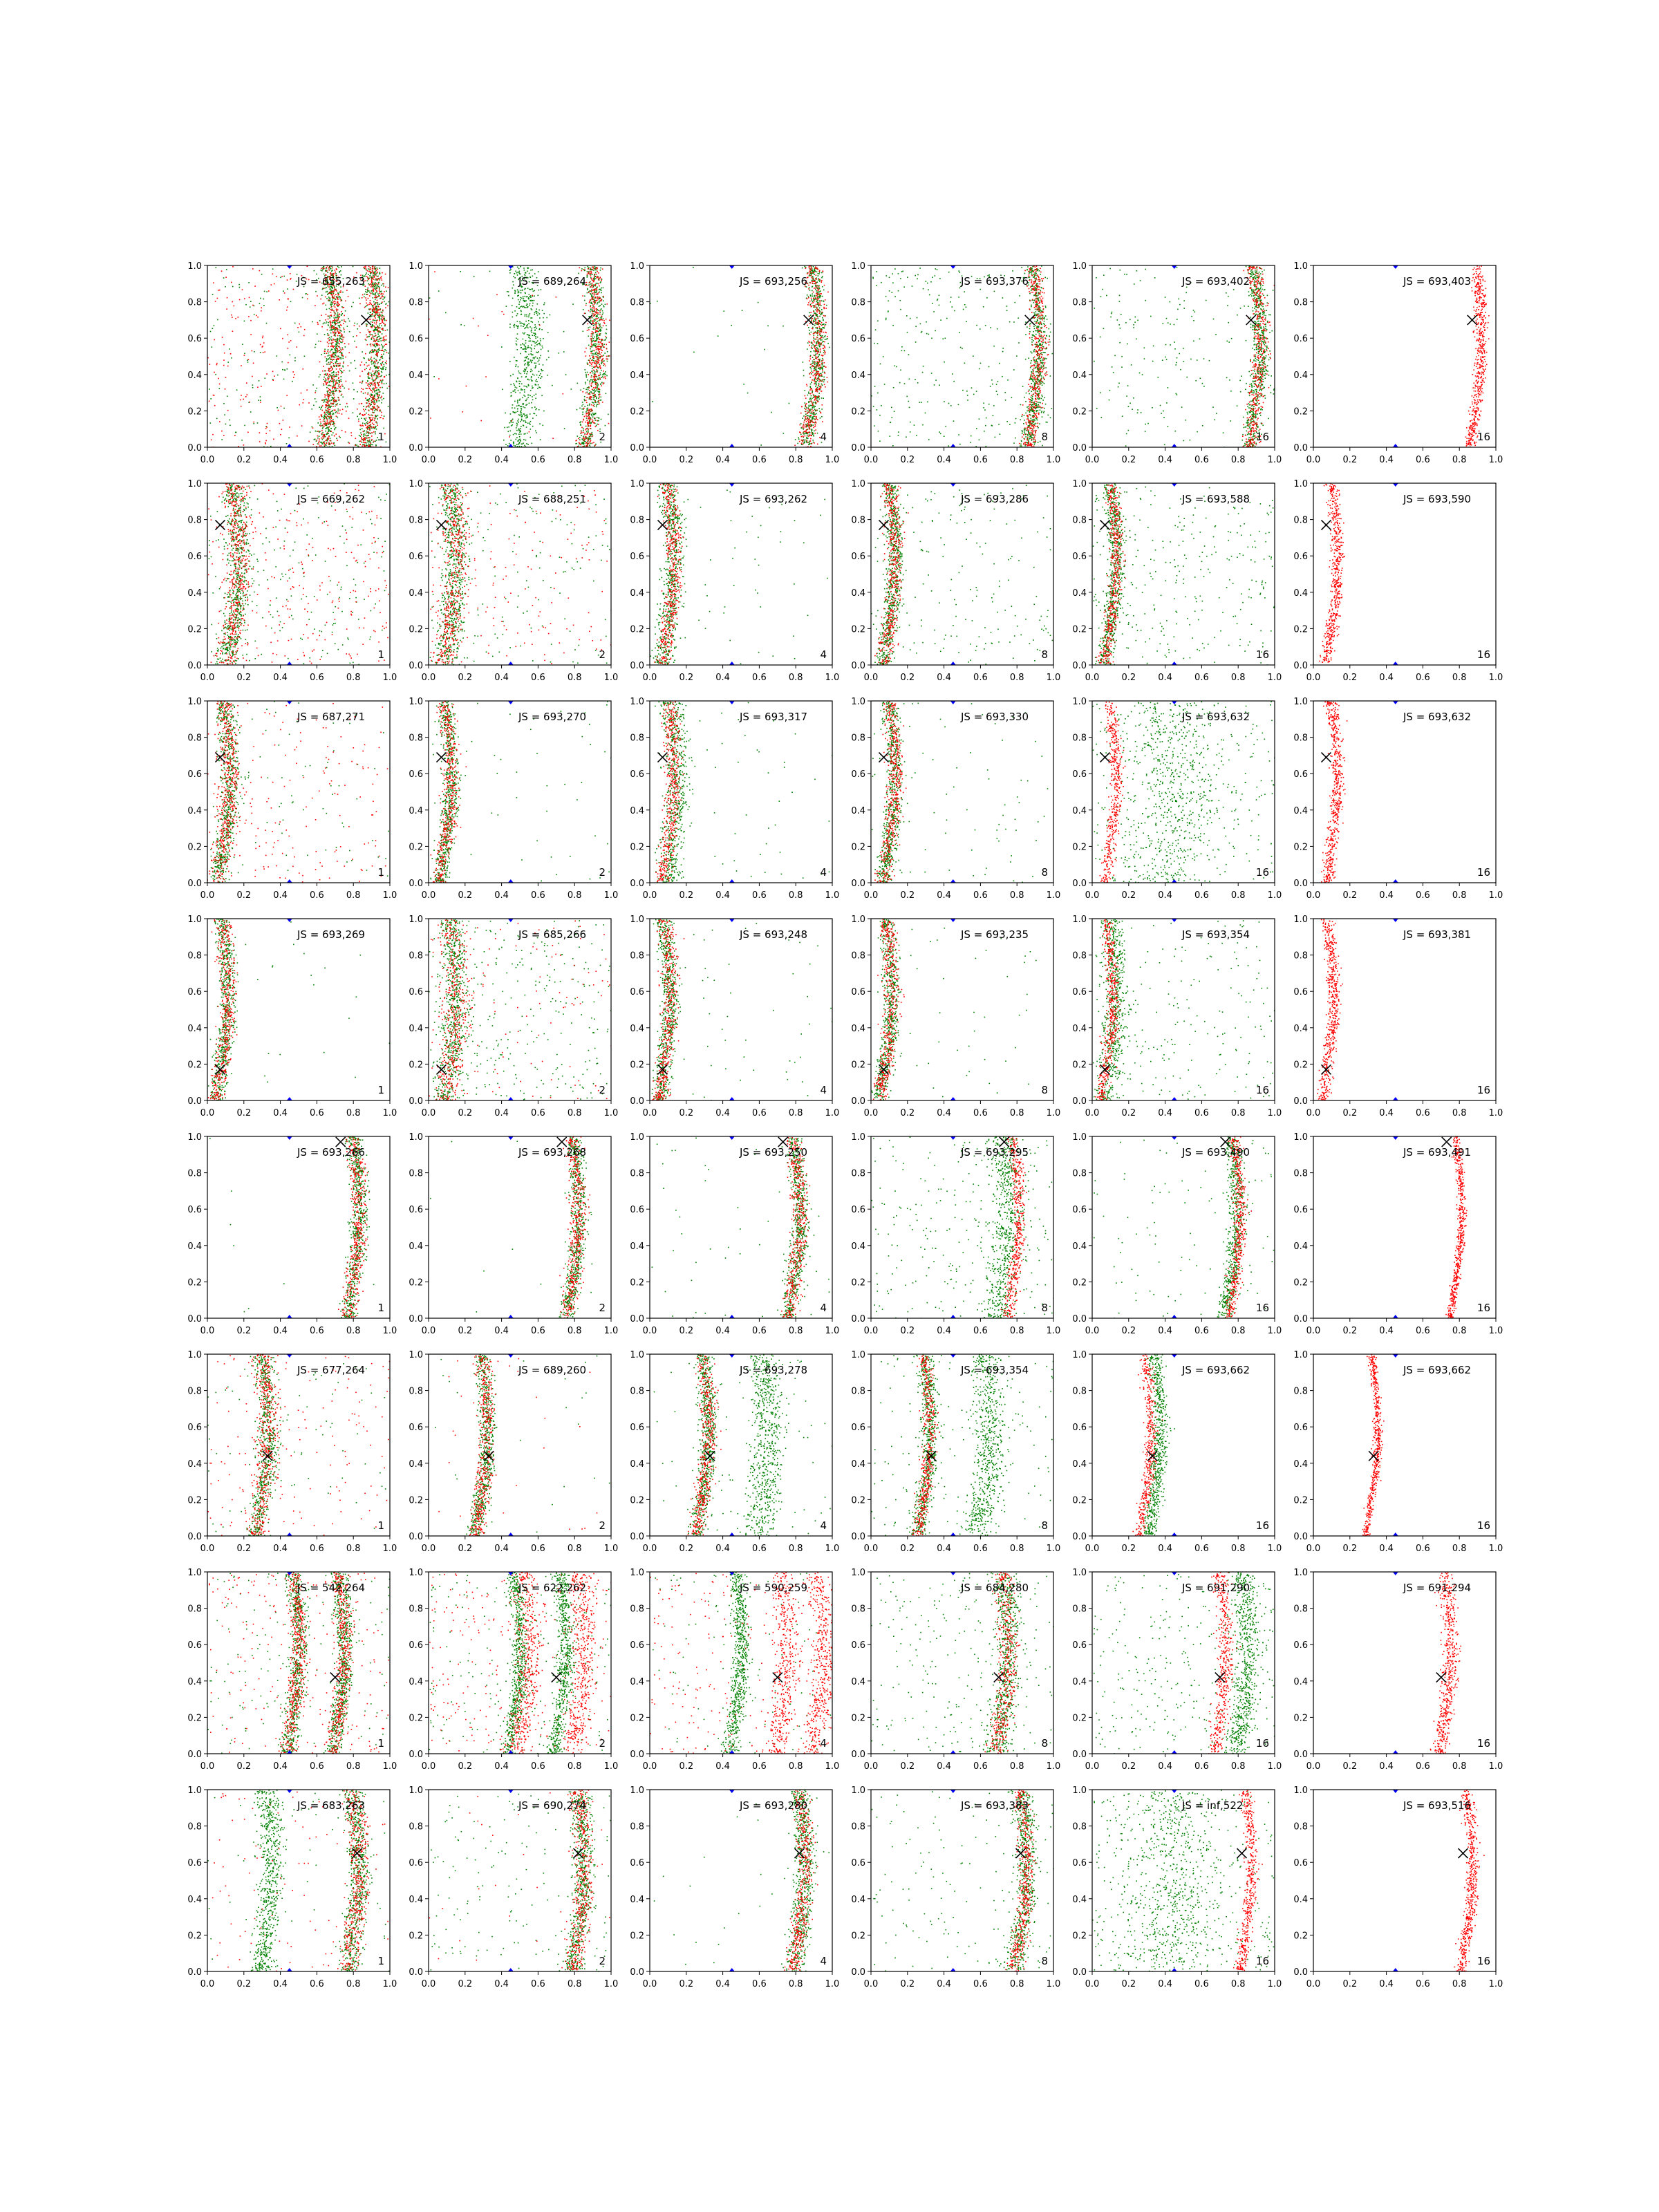  What do you see at coordinates (317, 460) in the screenshot?
I see `x-tick-label: 0.6` at bounding box center [317, 460].